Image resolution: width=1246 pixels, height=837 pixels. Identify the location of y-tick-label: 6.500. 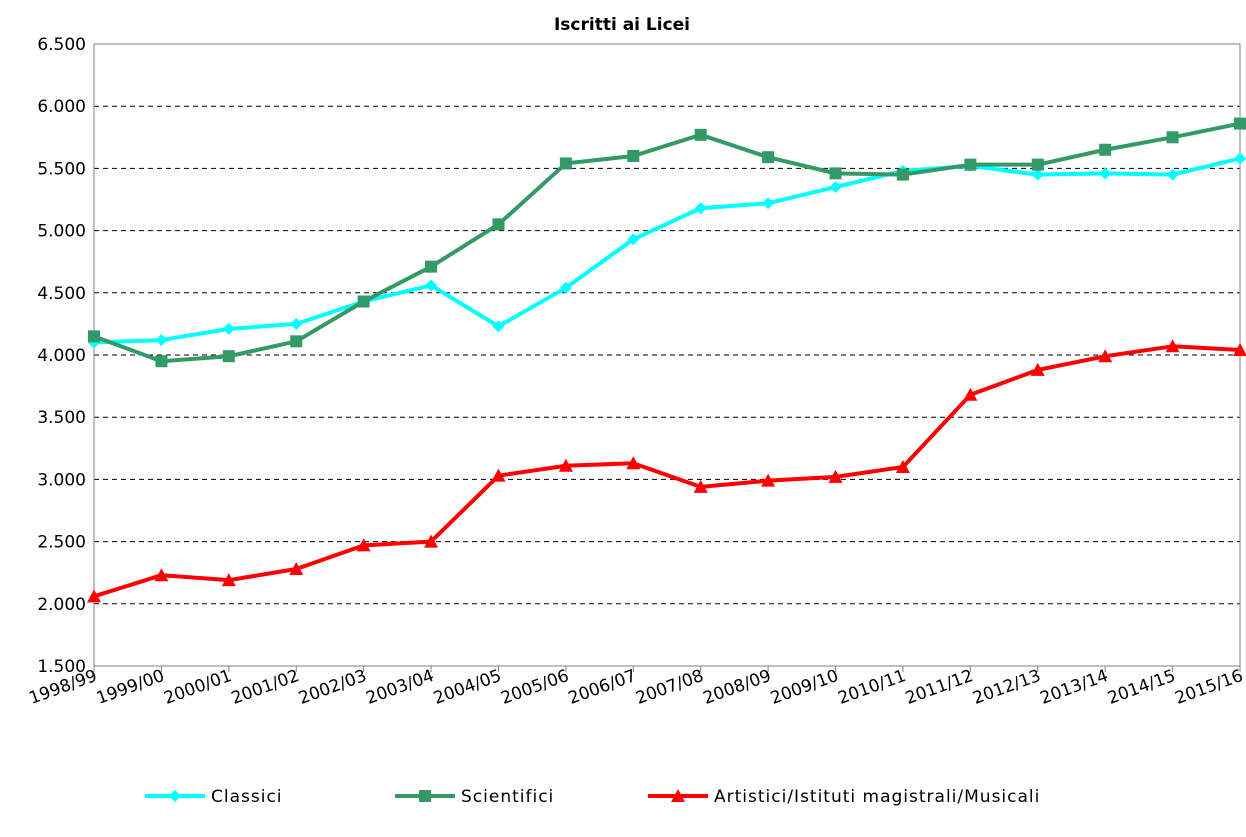
(61, 45).